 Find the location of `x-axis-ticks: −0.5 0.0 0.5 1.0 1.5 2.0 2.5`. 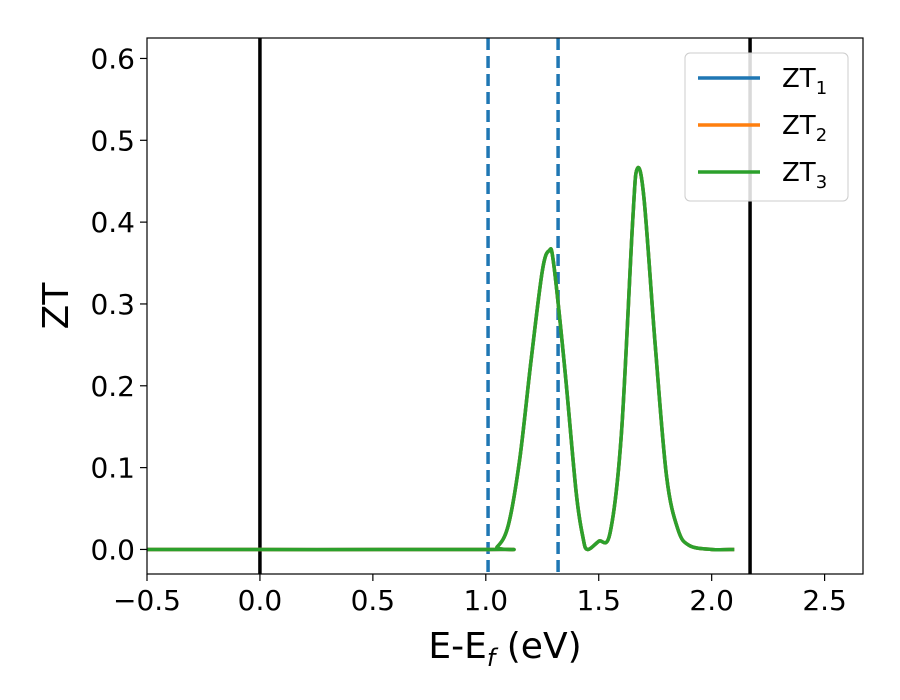

x-axis-ticks: −0.5 0.0 0.5 1.0 1.5 2.0 2.5 is located at coordinates (480, 595).